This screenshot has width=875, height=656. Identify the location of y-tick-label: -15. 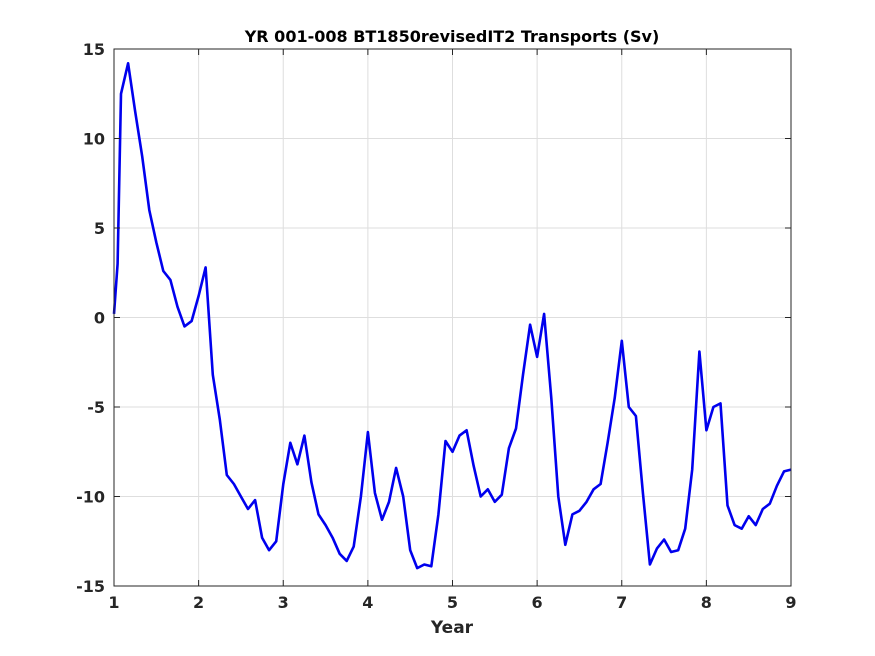
(90, 586).